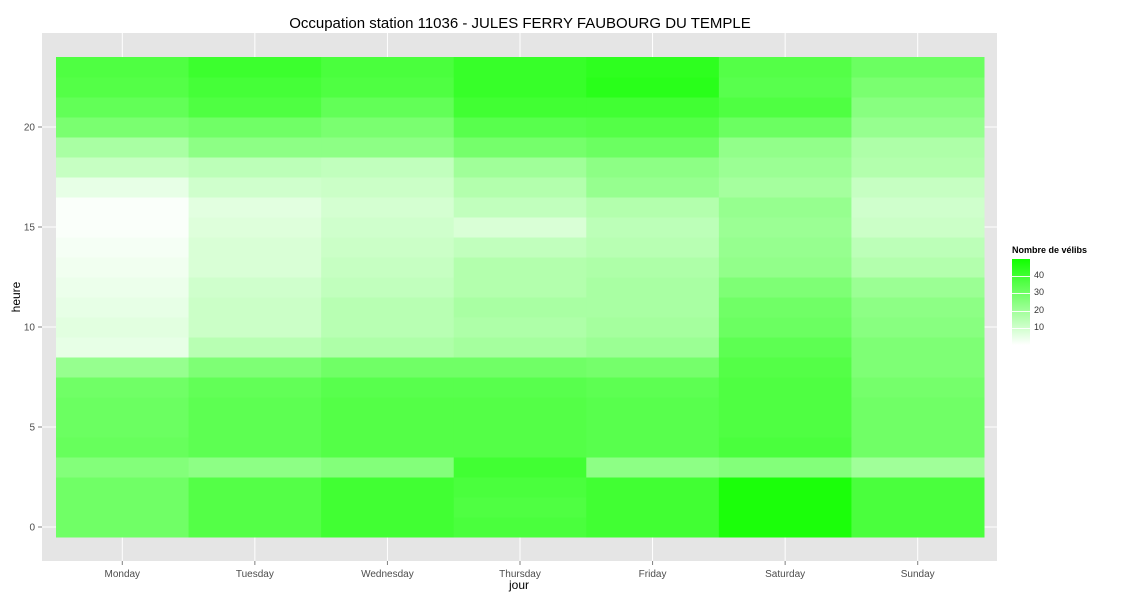 This screenshot has height=600, width=1125. I want to click on x-axis-title: jour, so click(518, 585).